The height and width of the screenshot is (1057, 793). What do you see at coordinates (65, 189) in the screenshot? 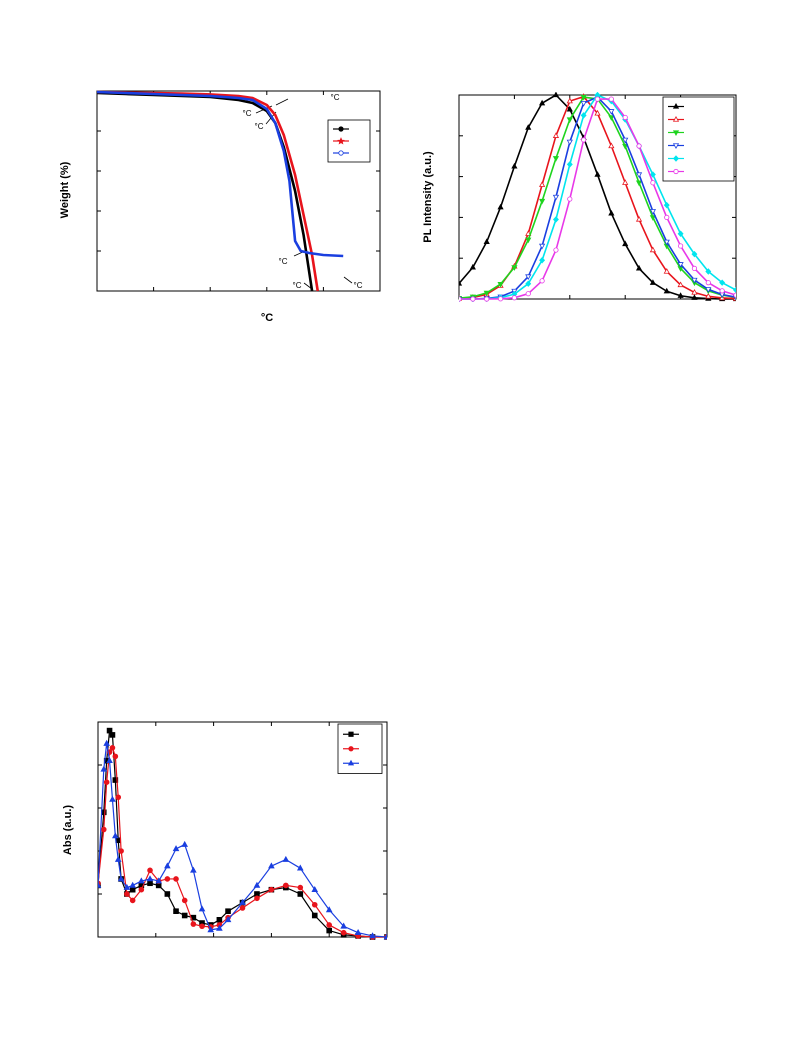
I see `y-axis-label: Weight (%)` at bounding box center [65, 189].